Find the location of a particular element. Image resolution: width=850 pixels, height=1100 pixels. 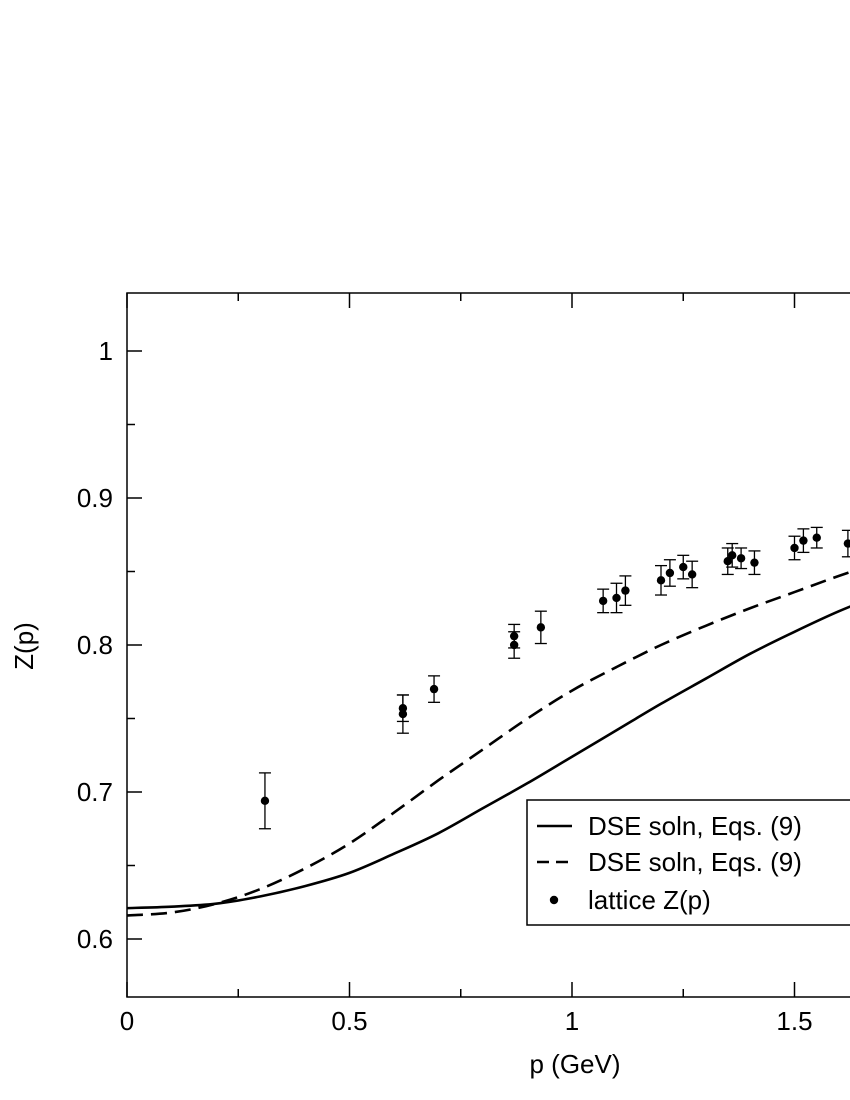

y-tick-label: 0.6 is located at coordinates (95, 939).